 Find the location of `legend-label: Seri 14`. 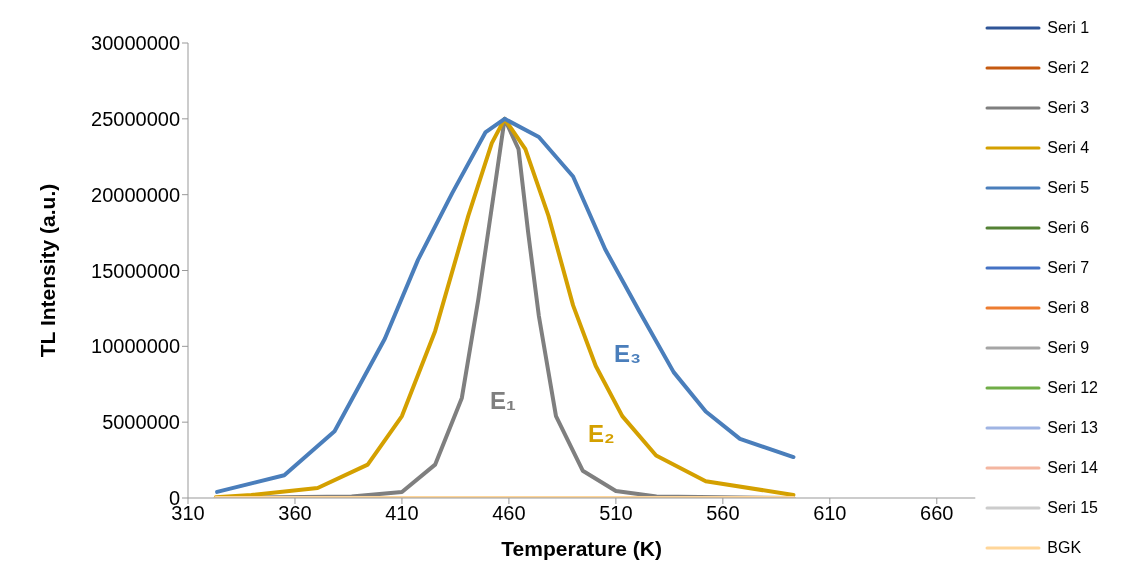

legend-label: Seri 14 is located at coordinates (1072, 468).